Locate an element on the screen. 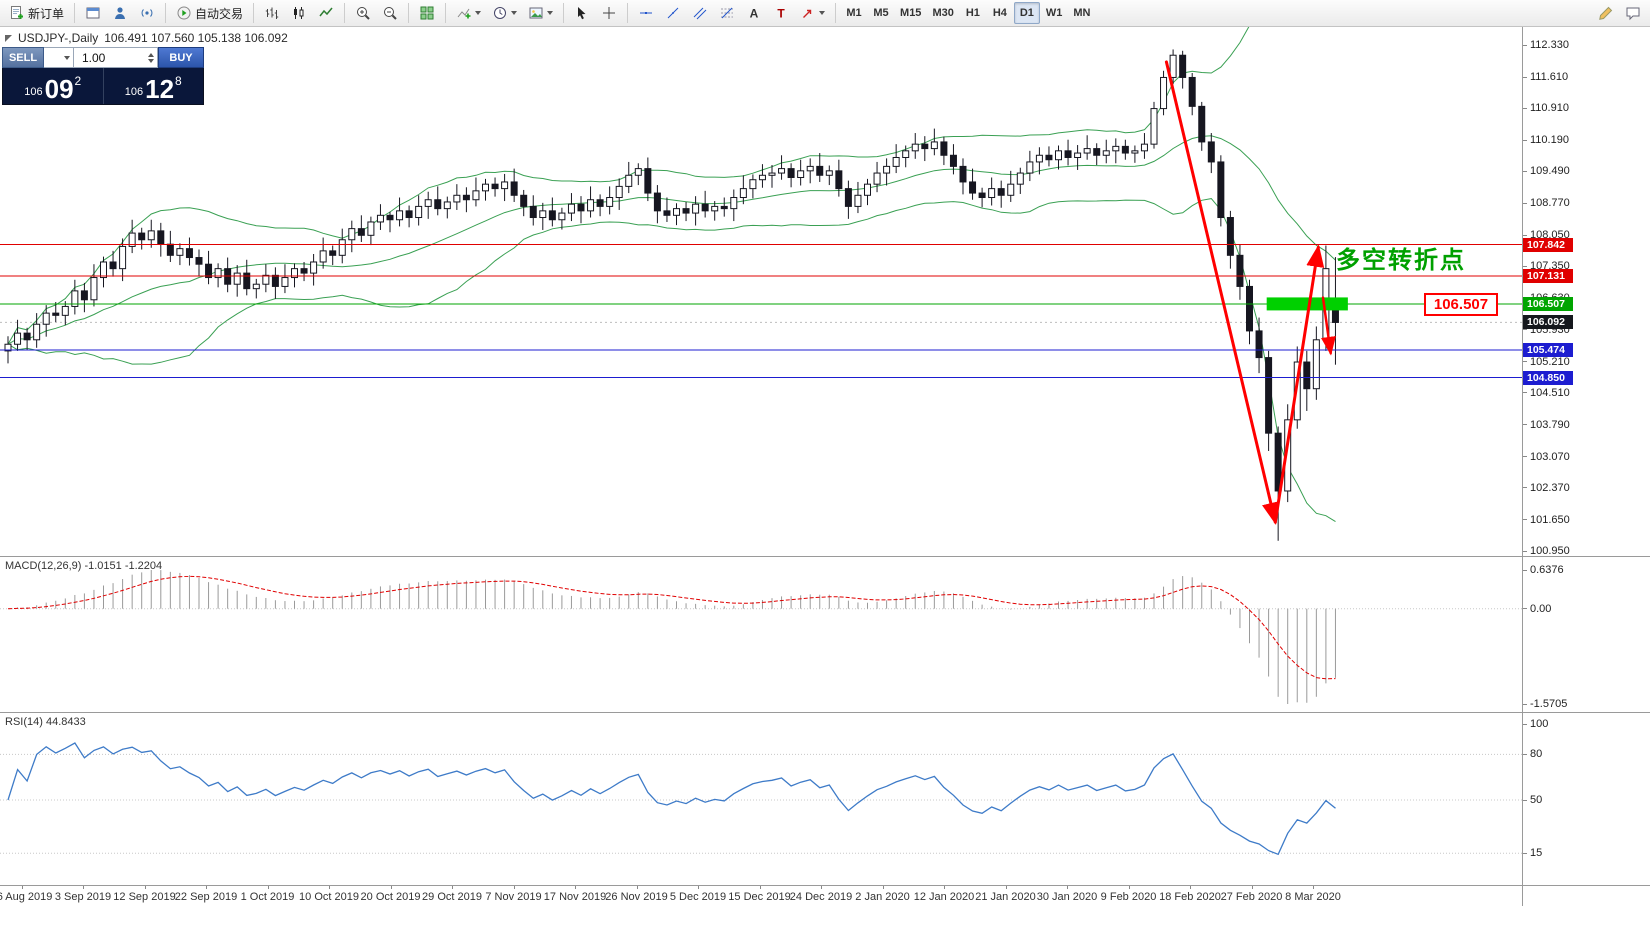  profiles-button is located at coordinates (120, 13).